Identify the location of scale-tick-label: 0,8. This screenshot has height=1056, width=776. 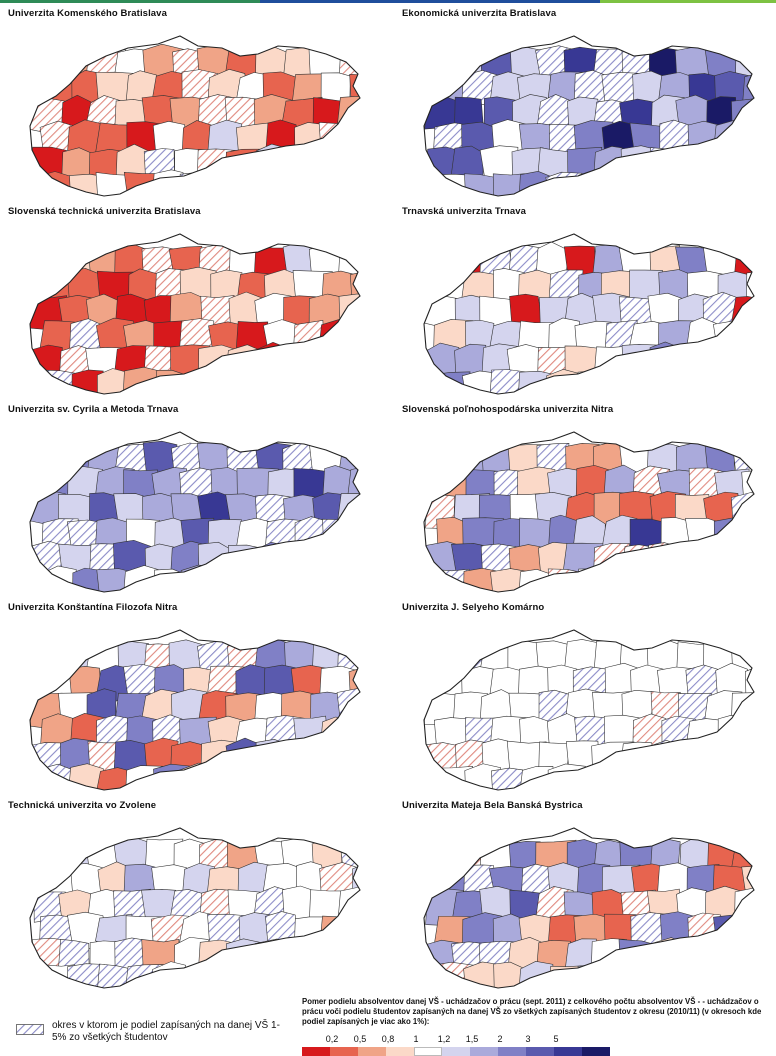
(388, 1039).